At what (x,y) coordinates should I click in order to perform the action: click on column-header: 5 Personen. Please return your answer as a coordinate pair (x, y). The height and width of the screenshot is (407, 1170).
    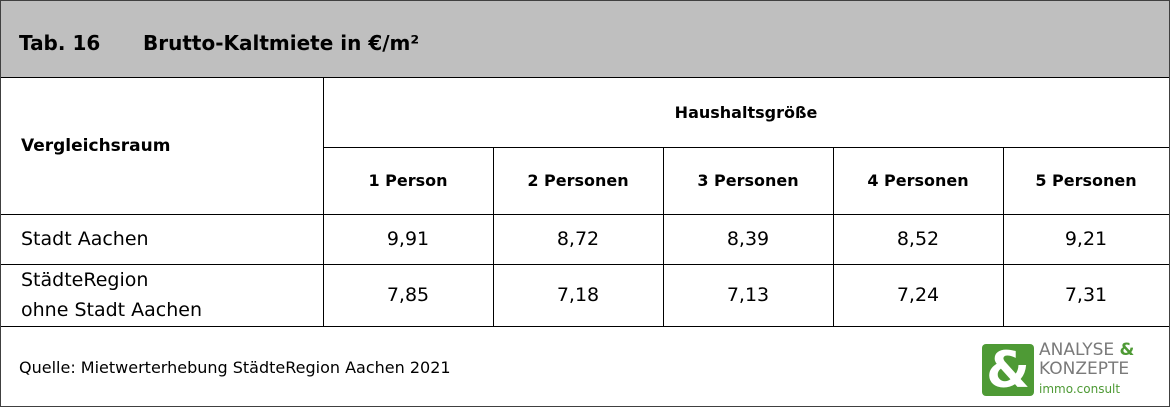
    Looking at the image, I should click on (1086, 180).